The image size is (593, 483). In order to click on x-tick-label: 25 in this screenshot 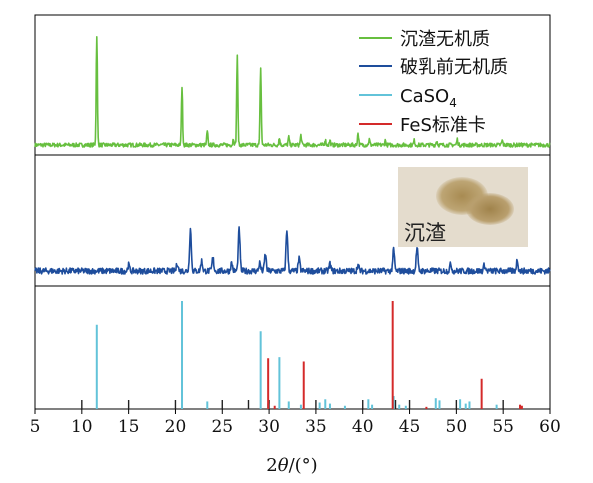, I will do `click(222, 427)`.